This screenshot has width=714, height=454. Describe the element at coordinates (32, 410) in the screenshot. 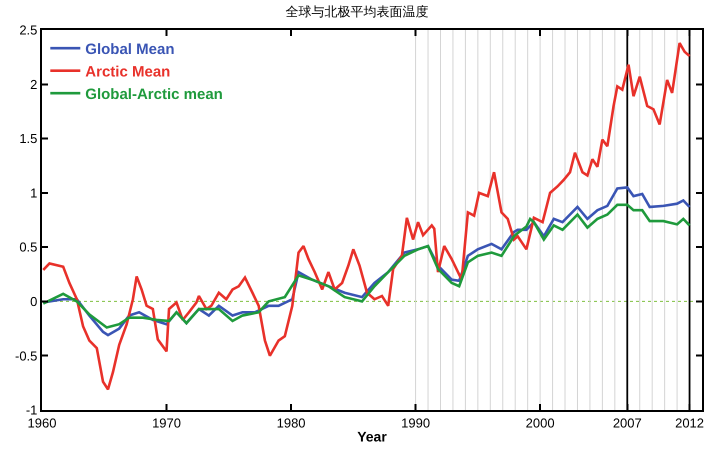

I see `y-tick-label: -1` at that location.